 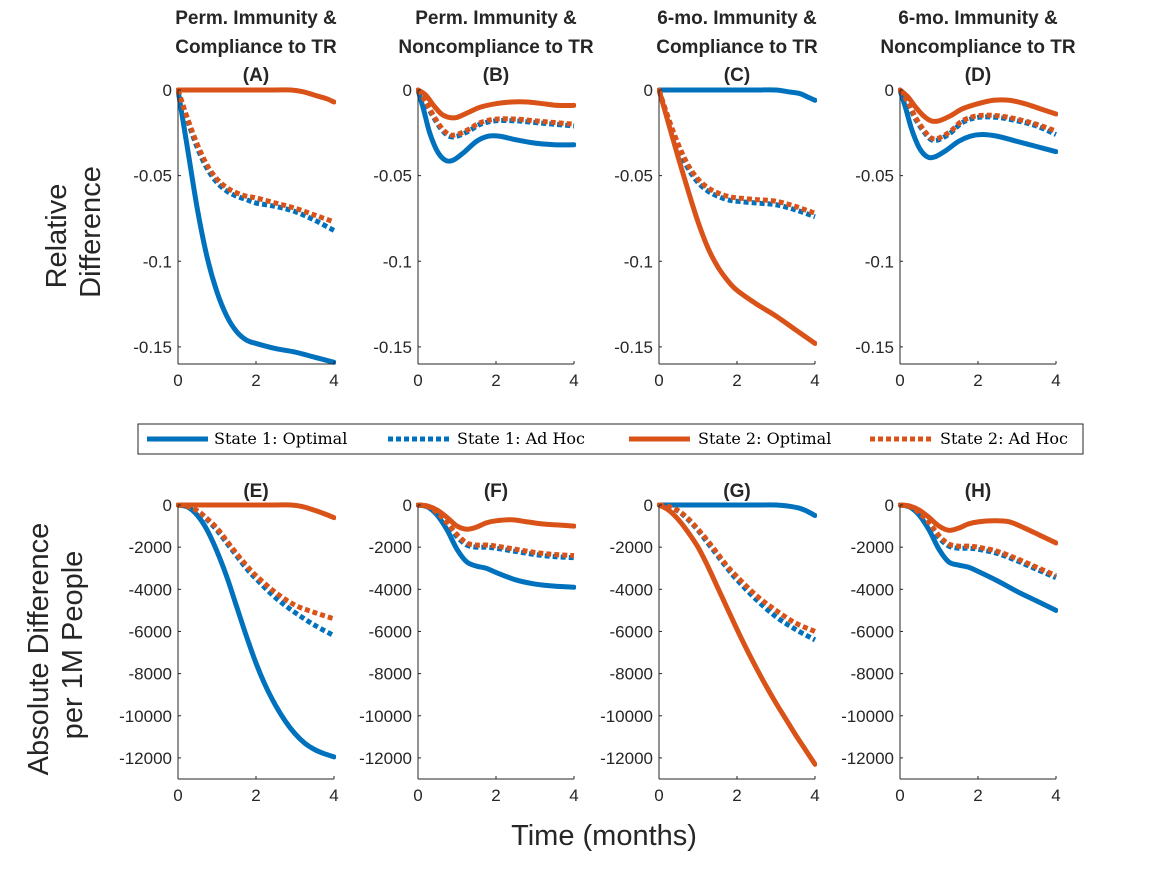 What do you see at coordinates (91, 232) in the screenshot?
I see `ylabel-top-line2: Difference` at bounding box center [91, 232].